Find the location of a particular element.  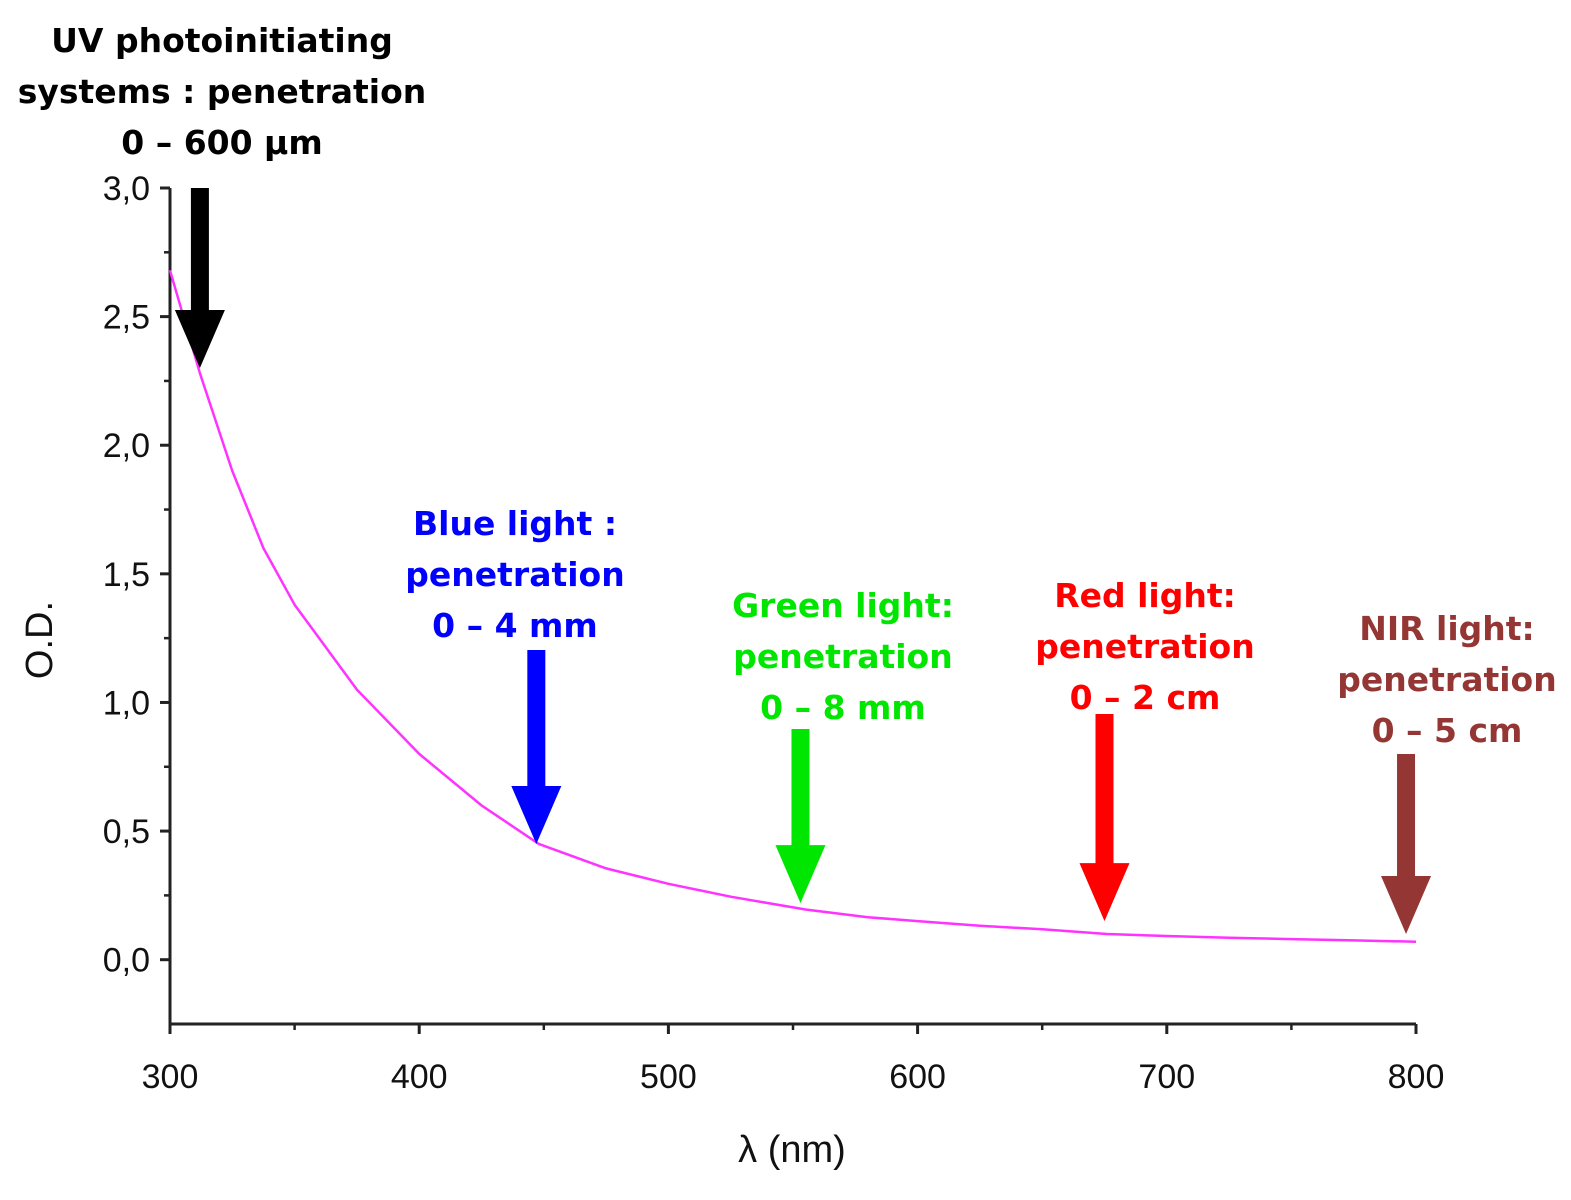

x-tick-label: 600 is located at coordinates (917, 1077).